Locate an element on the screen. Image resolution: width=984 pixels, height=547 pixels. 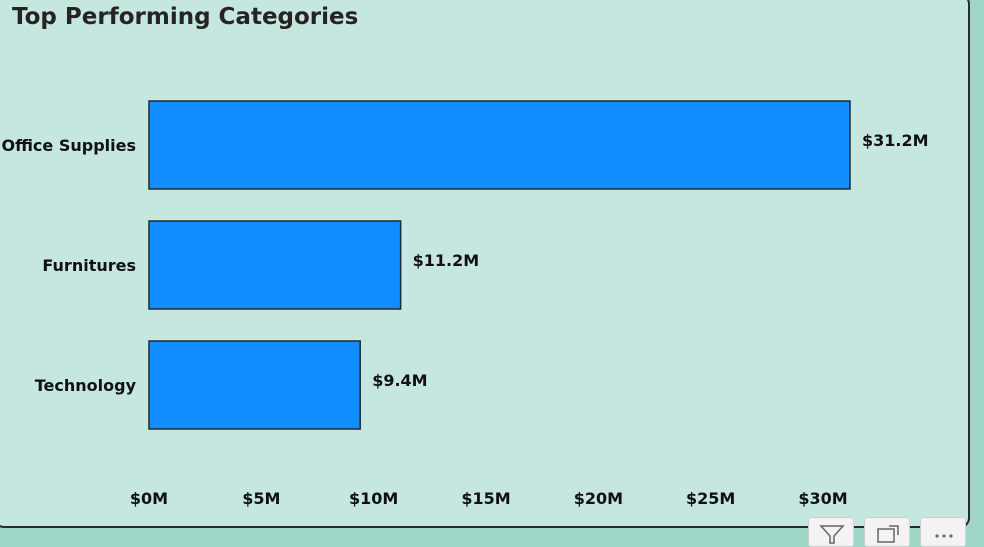
data-label: $11.2M is located at coordinates (446, 260).